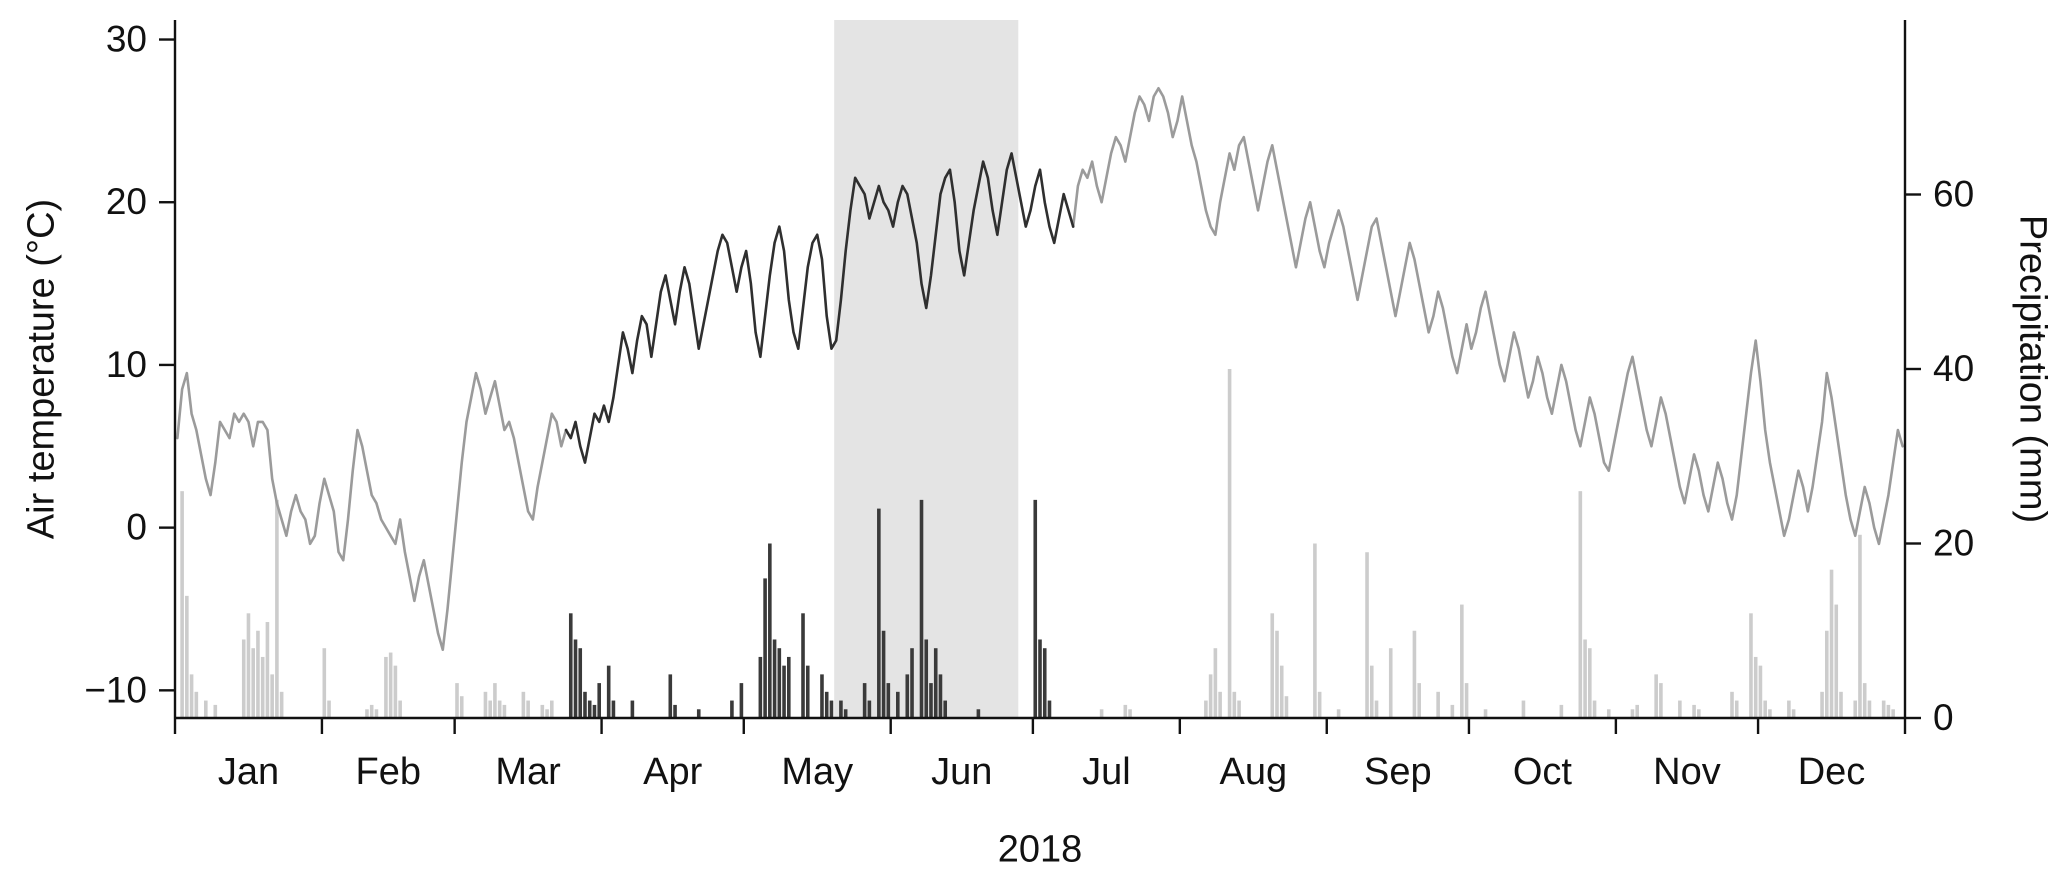 The height and width of the screenshot is (882, 2067). What do you see at coordinates (1953, 368) in the screenshot?
I see `right-tick-label: 40` at bounding box center [1953, 368].